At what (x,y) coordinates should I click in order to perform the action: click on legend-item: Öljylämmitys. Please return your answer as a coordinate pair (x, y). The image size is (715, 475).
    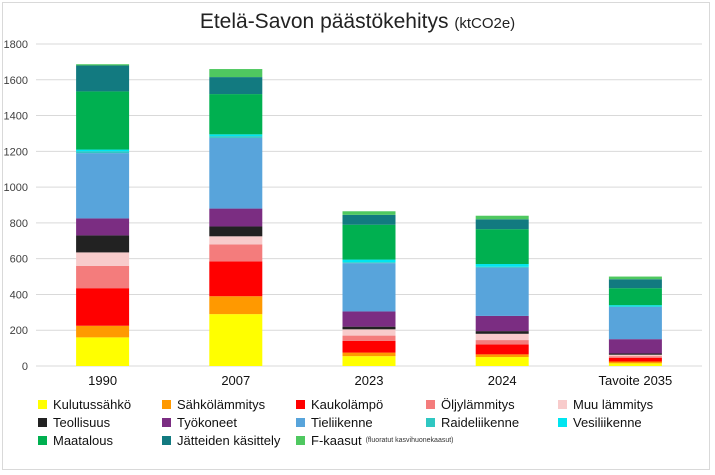
    Looking at the image, I should click on (470, 404).